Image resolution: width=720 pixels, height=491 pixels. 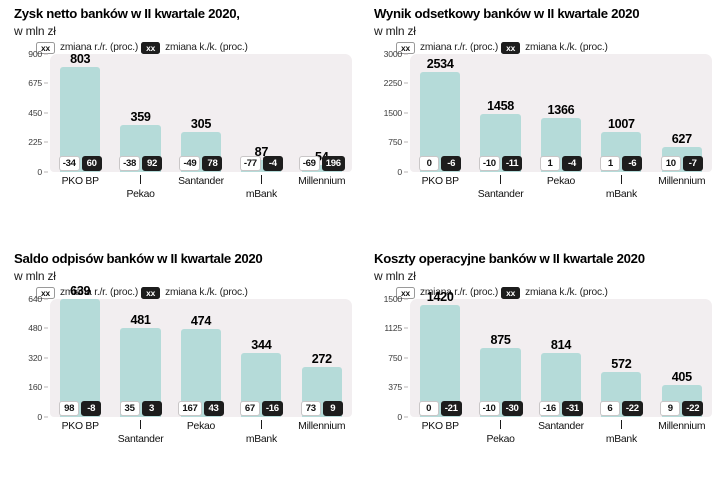 I want to click on y-tick-label: 160, so click(x=35, y=387).